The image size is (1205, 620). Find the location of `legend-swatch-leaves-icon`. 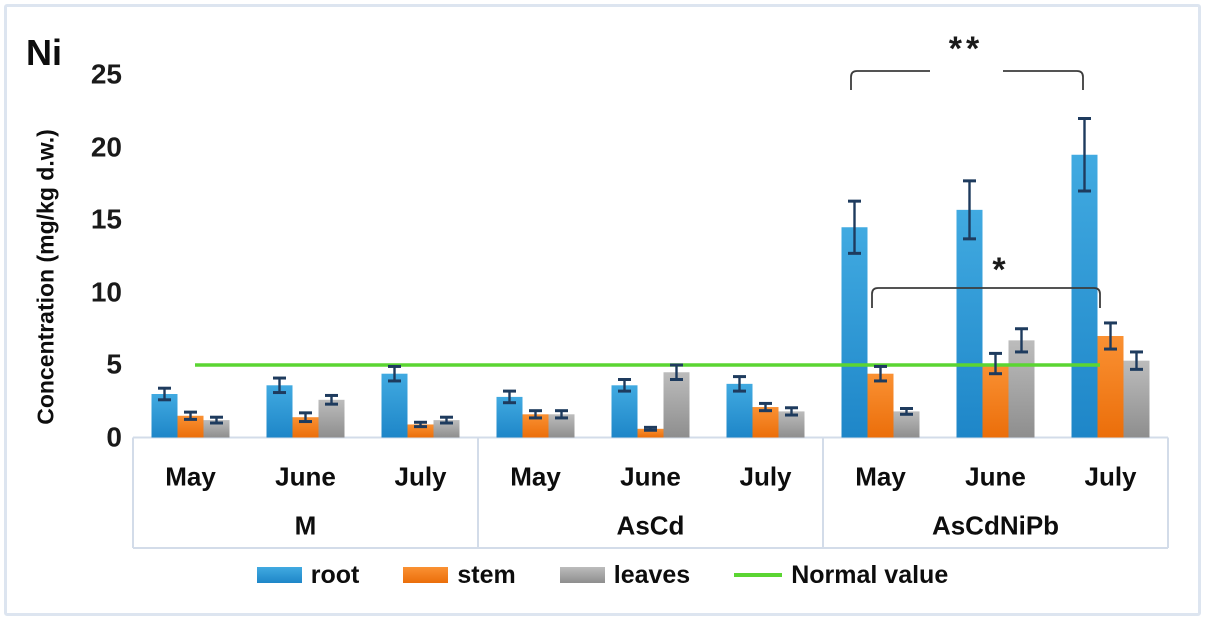

legend-swatch-leaves-icon is located at coordinates (582, 575).